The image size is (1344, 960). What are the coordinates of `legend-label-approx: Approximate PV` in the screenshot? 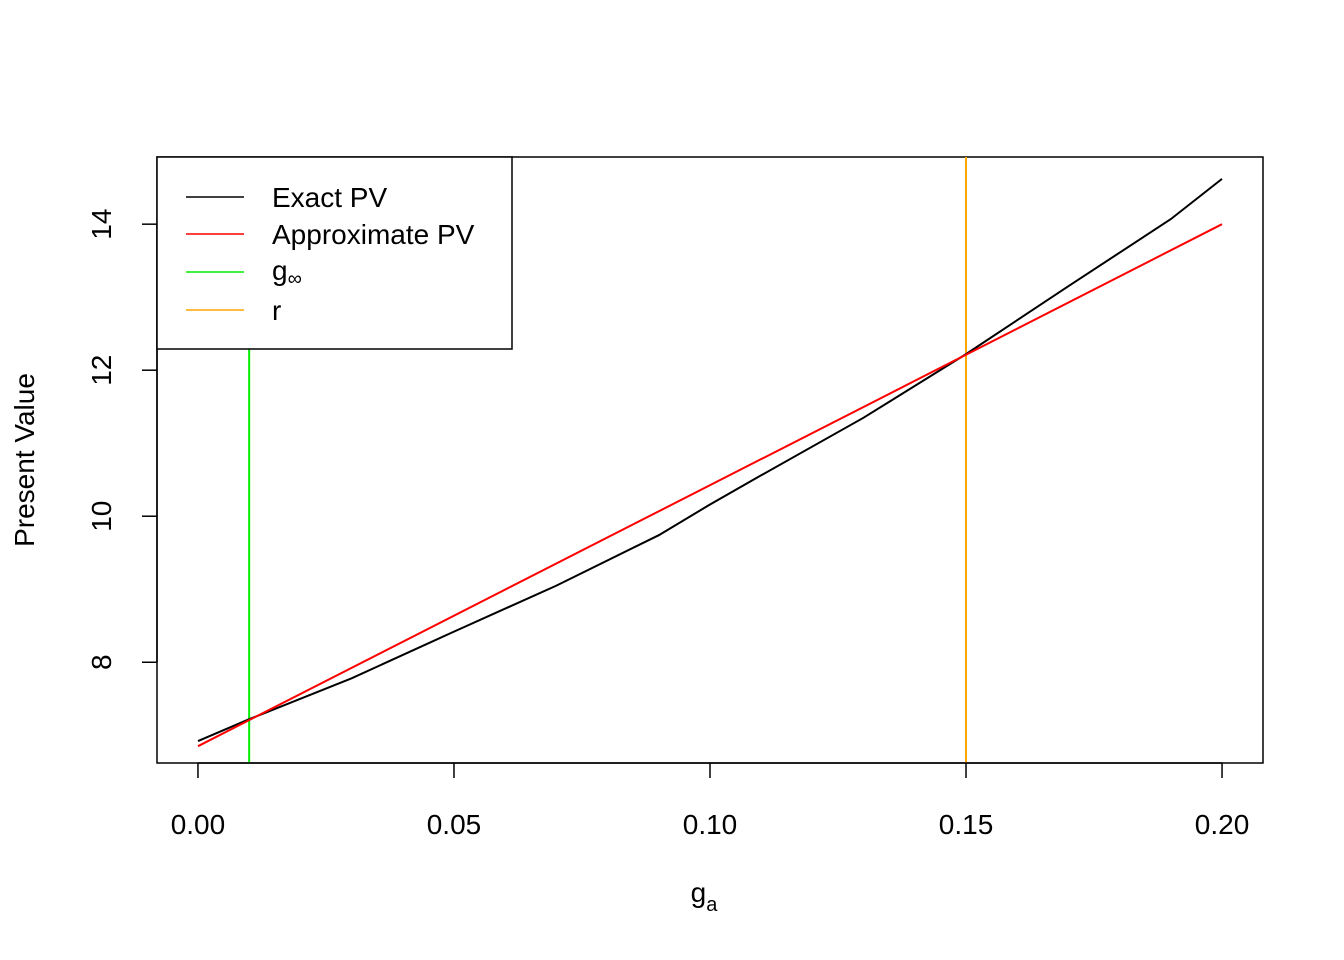 It's located at (373, 234).